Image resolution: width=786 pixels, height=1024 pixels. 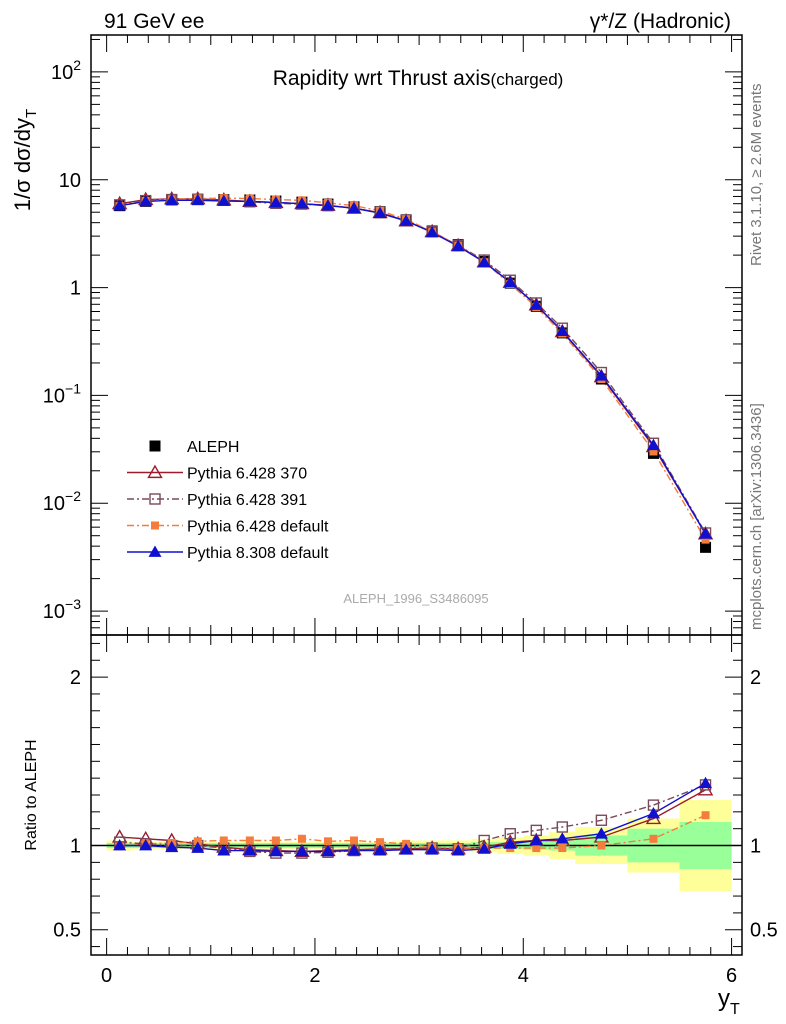 I want to click on main-title-text: Rapidity wrt Thrust axis, so click(x=382, y=78).